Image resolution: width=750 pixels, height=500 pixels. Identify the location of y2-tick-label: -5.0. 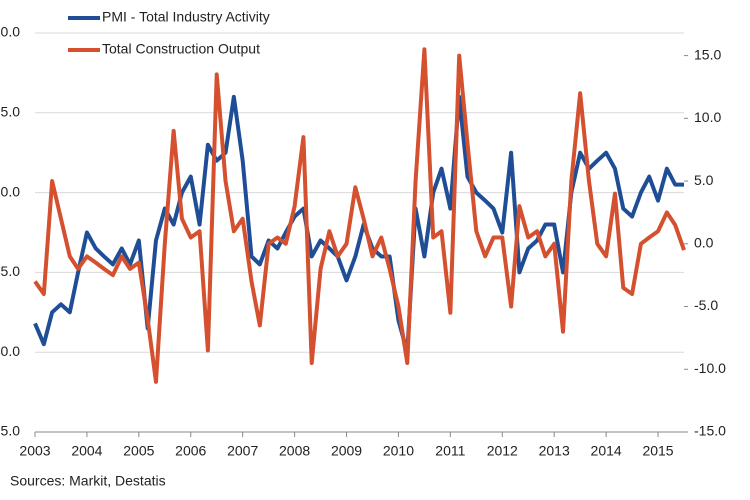
(706, 305).